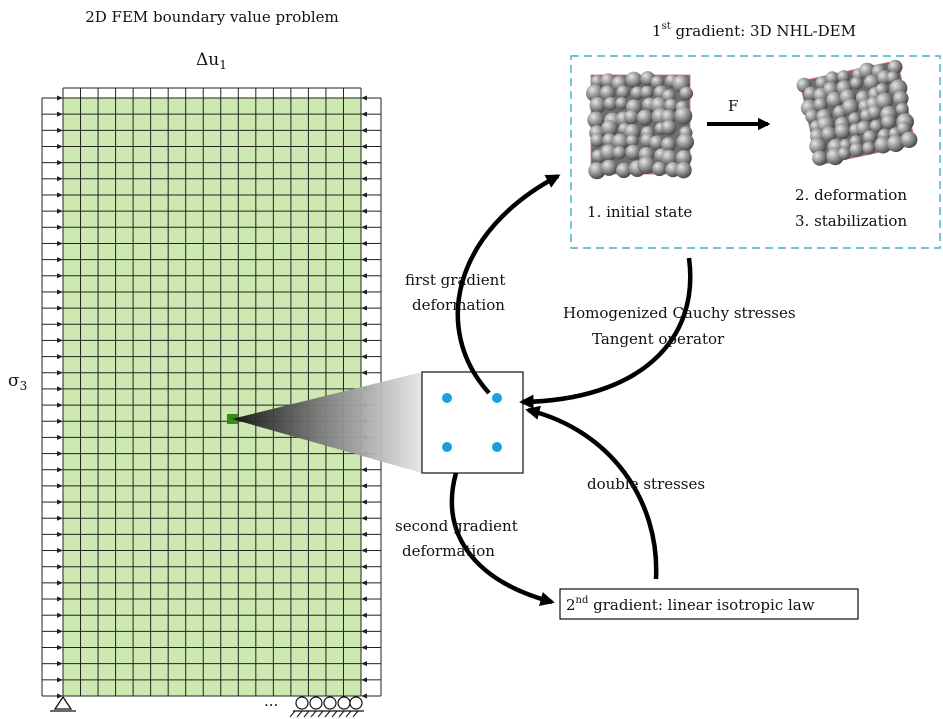  Describe the element at coordinates (582, 600) in the screenshot. I see `second-gradient-title-sup: nd` at that location.